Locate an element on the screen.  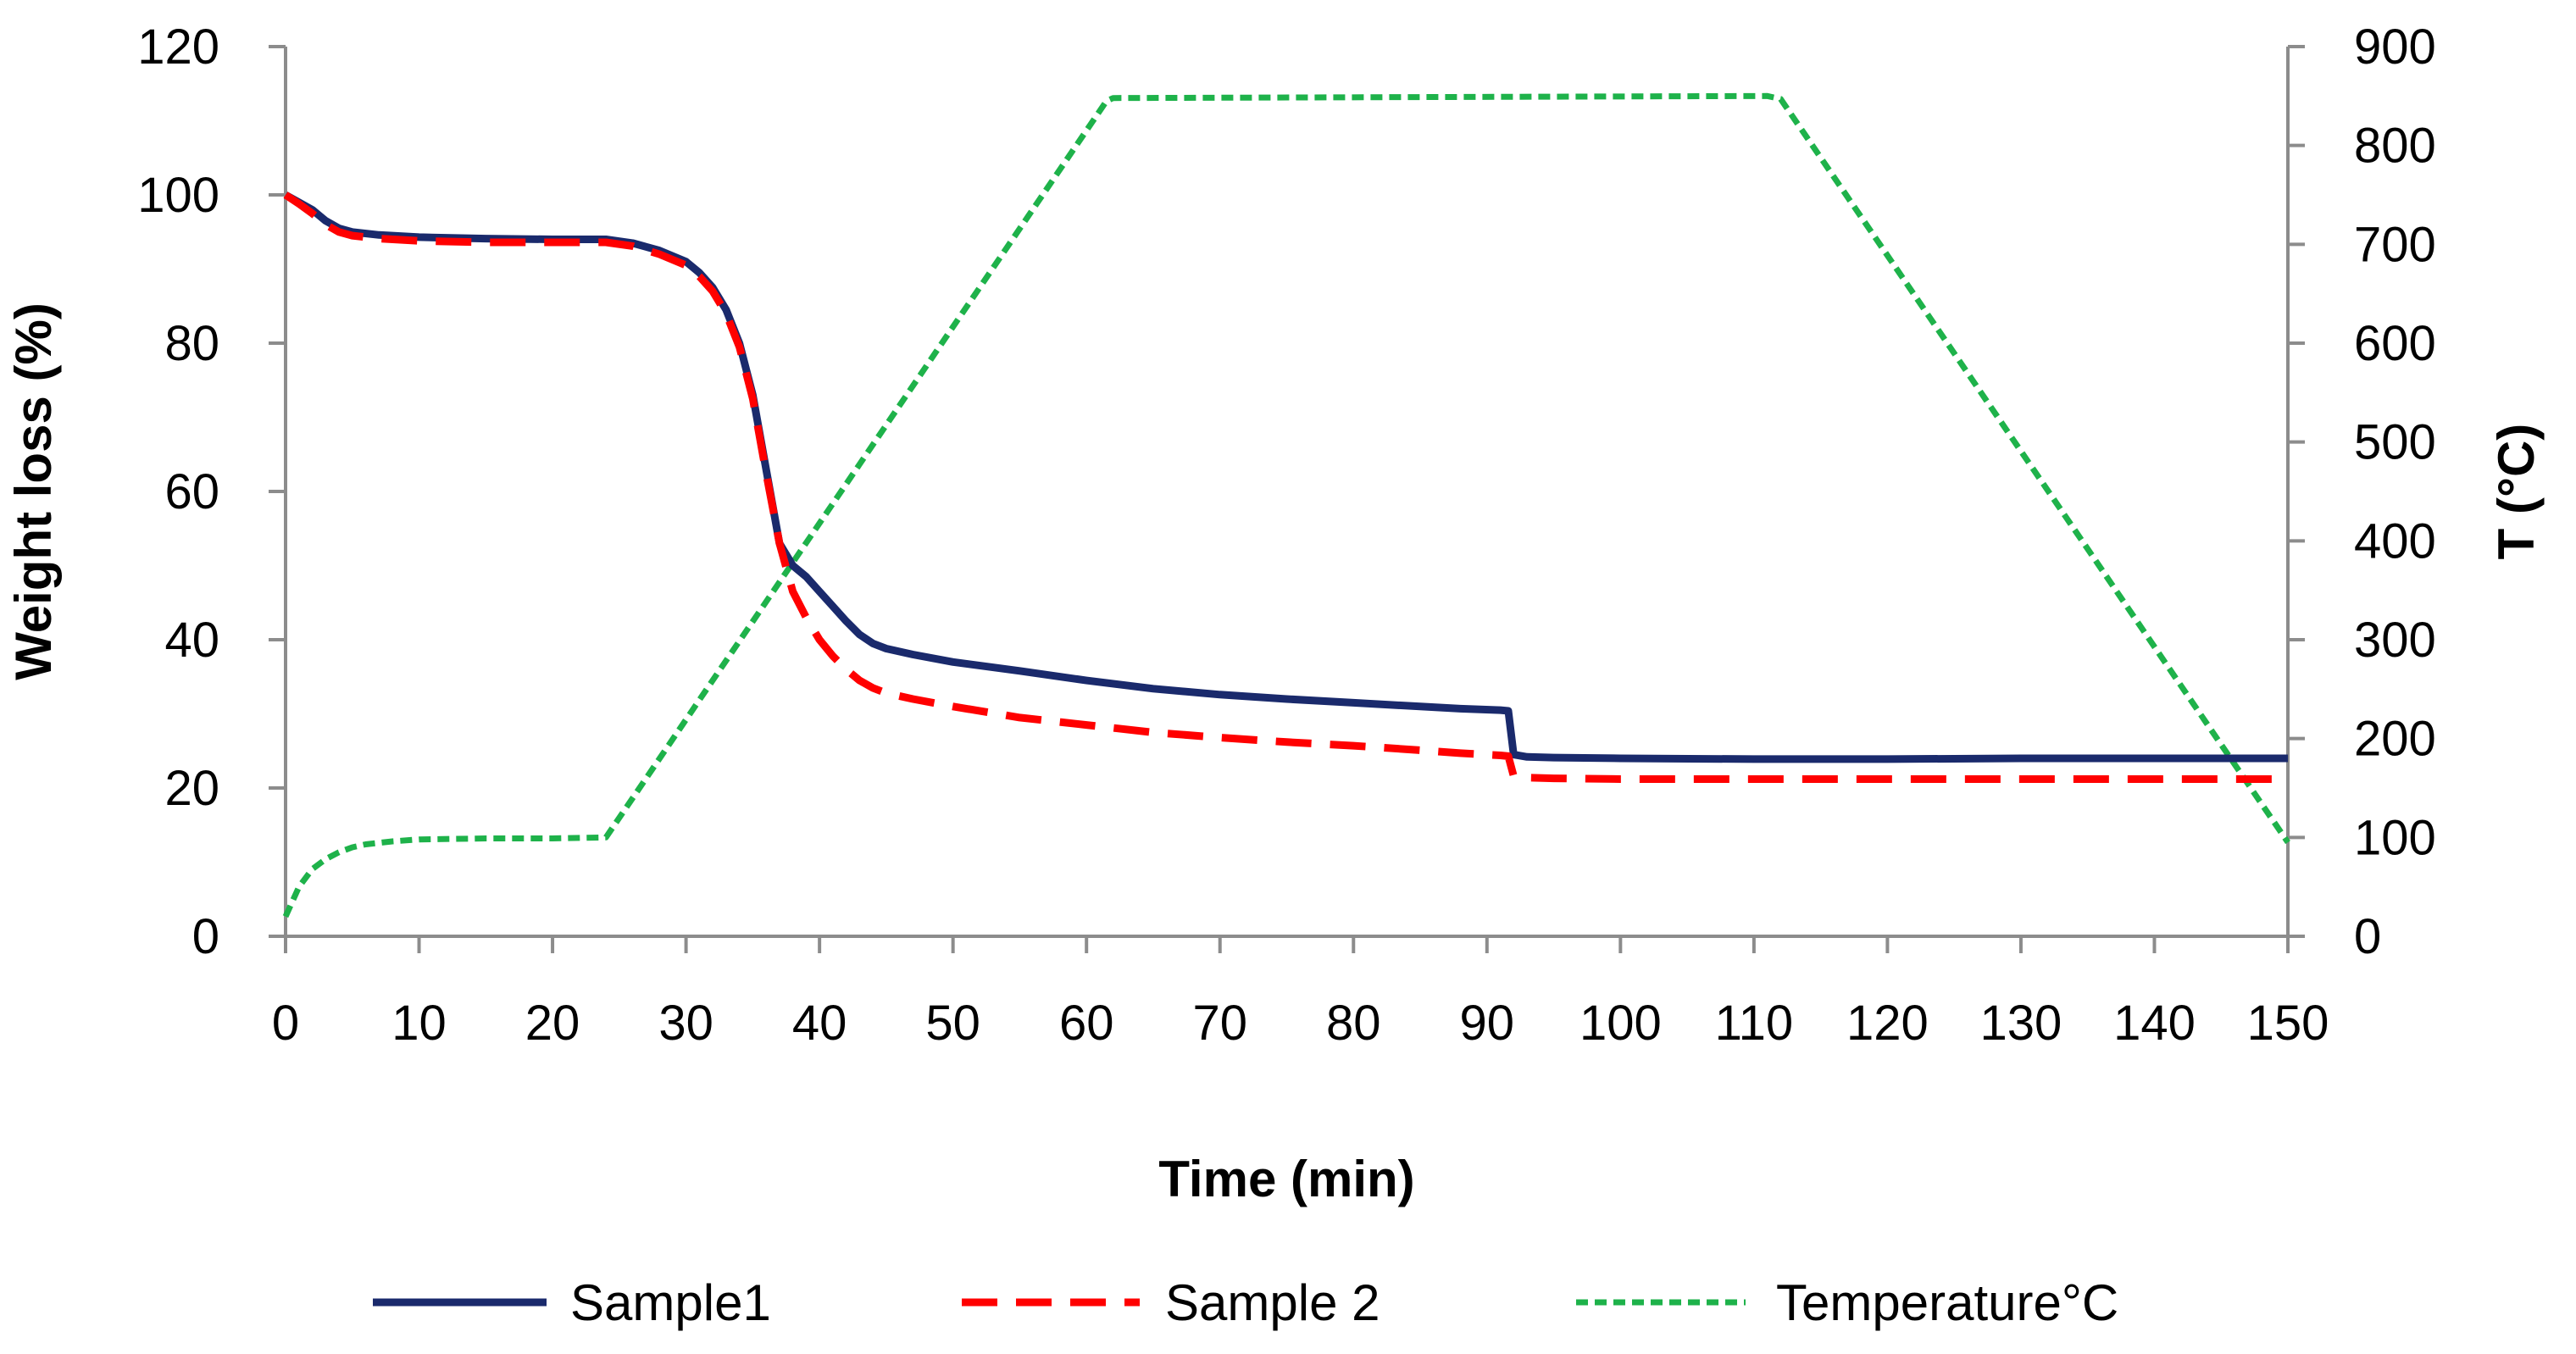
x-axis-title: Time (min) is located at coordinates (1286, 1179).